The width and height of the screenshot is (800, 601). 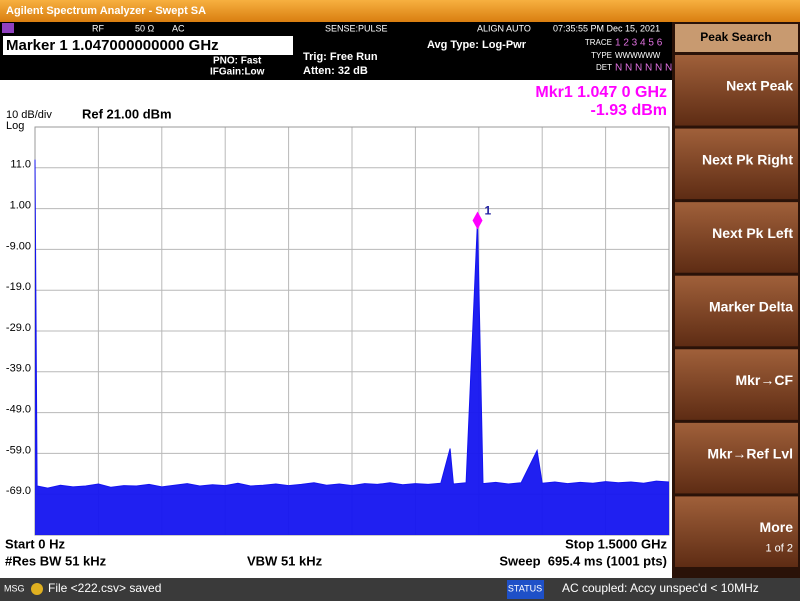 I want to click on y-tick-label: -39.0, so click(x=18, y=369).